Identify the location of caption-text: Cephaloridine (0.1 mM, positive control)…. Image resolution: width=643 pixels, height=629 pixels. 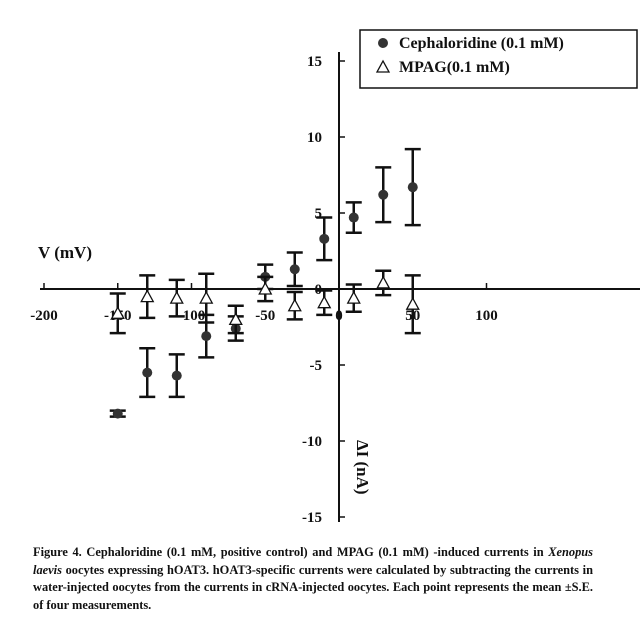
(315, 552).